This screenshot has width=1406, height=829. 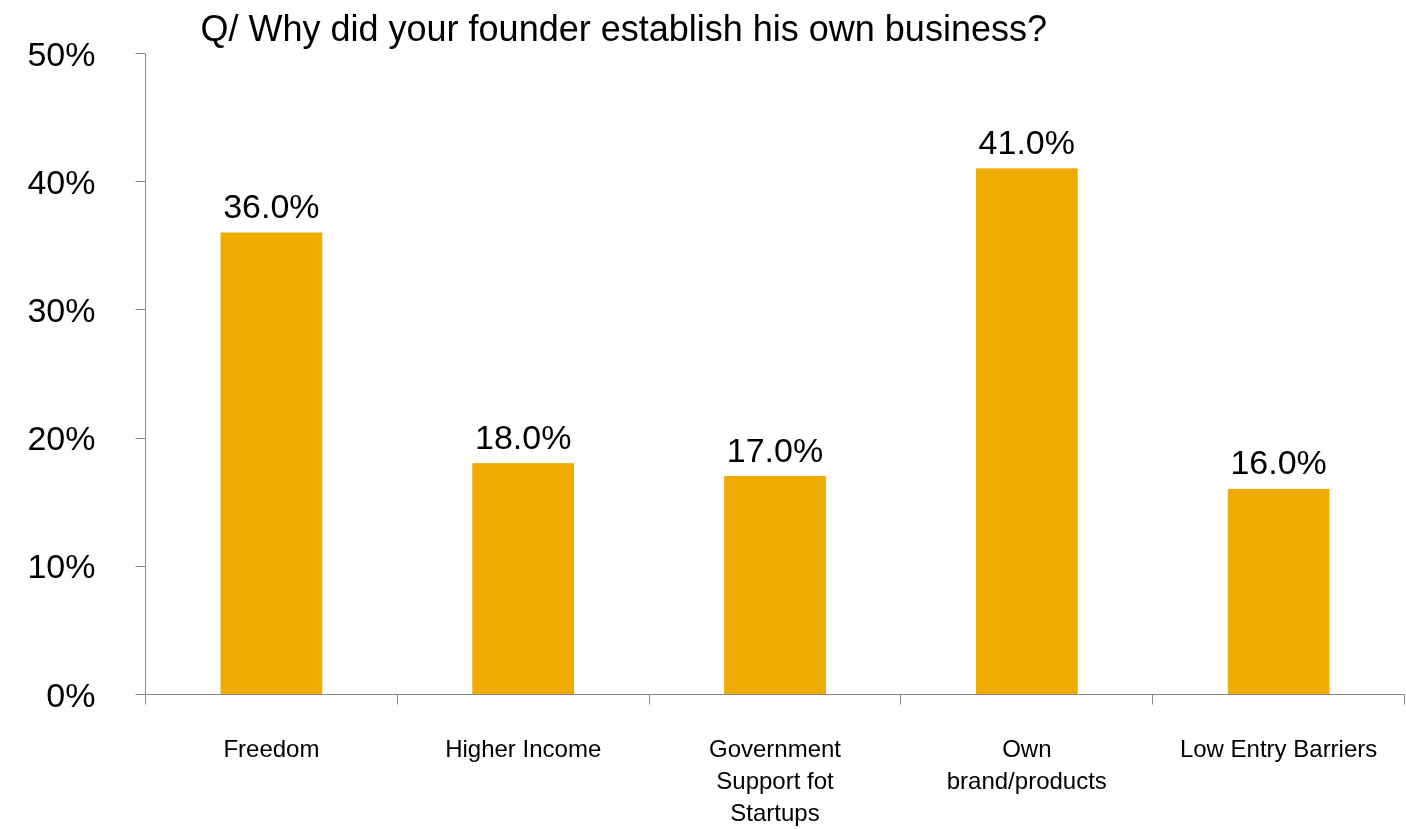 I want to click on y-tick-label: 0%, so click(x=71, y=694).